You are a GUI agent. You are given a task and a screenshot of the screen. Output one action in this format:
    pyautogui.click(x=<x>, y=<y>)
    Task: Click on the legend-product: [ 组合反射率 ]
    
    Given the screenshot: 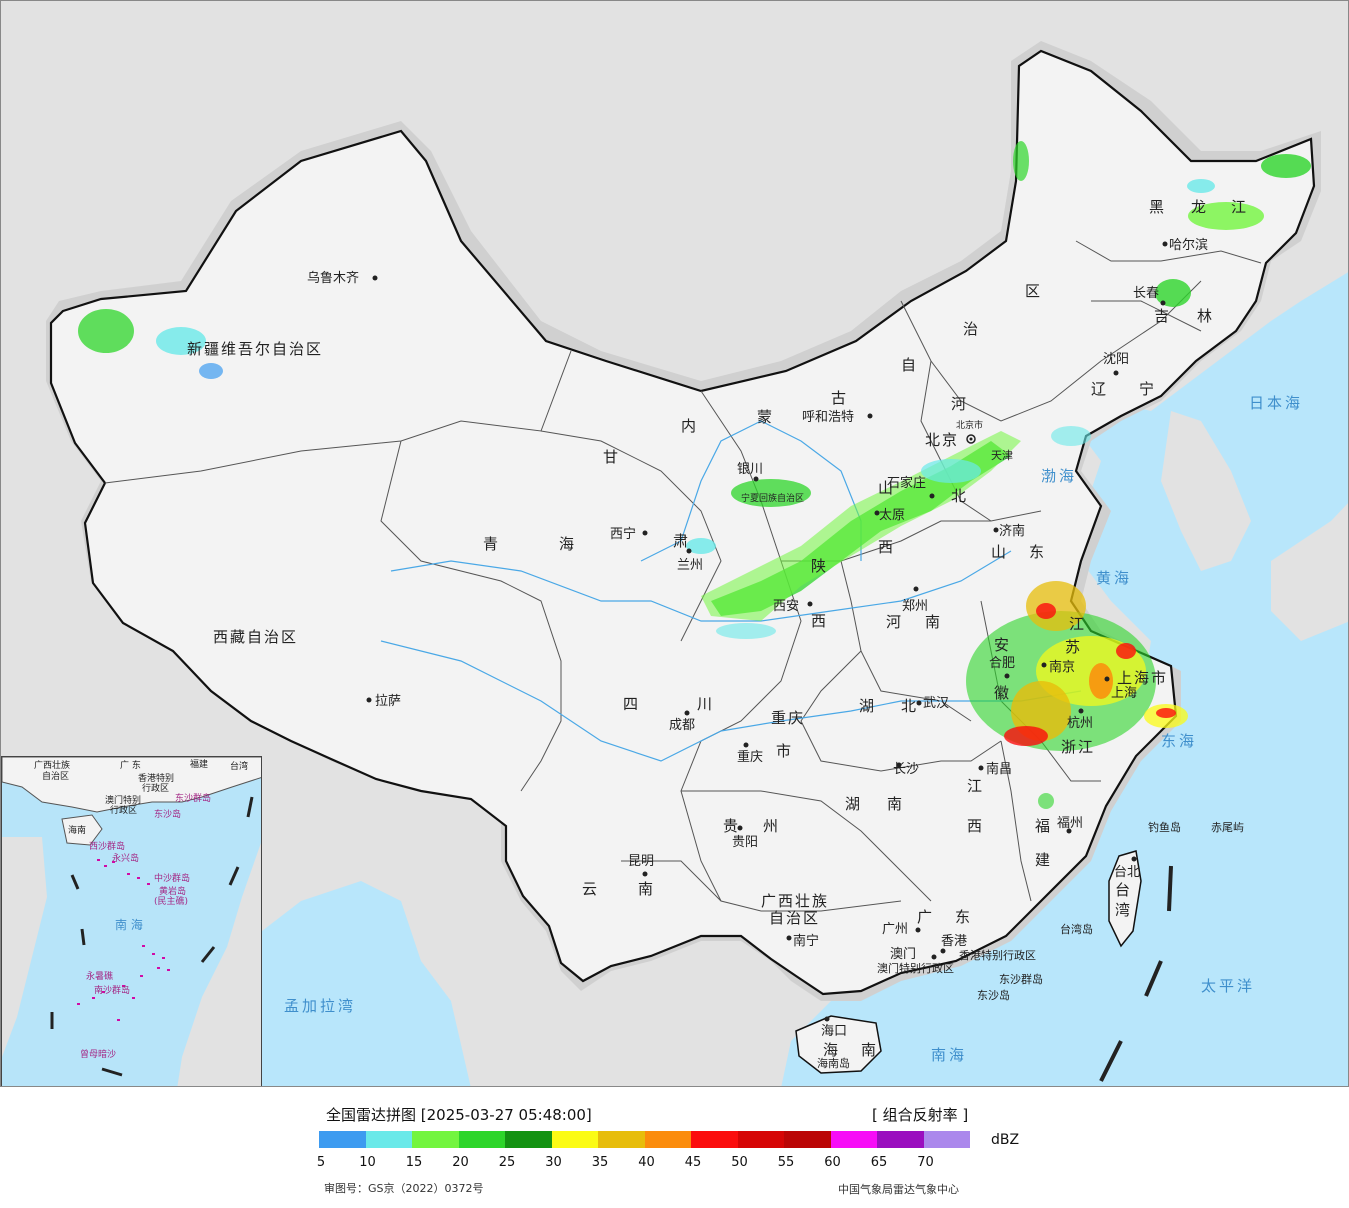 What is the action you would take?
    pyautogui.click(x=920, y=1115)
    